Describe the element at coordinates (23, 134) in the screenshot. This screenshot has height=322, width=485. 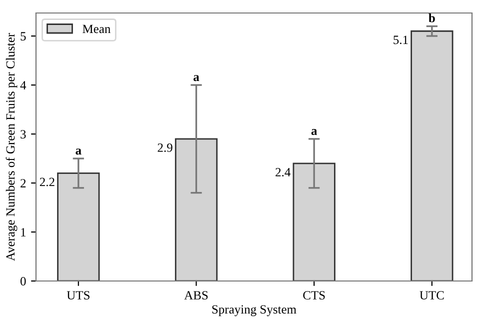
I see `y-tick-label: 3` at that location.